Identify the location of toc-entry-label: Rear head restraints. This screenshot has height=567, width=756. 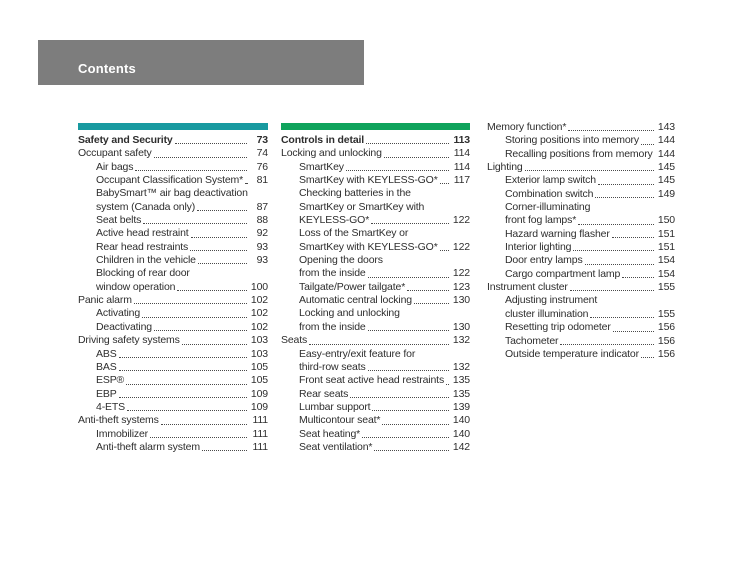
(142, 246).